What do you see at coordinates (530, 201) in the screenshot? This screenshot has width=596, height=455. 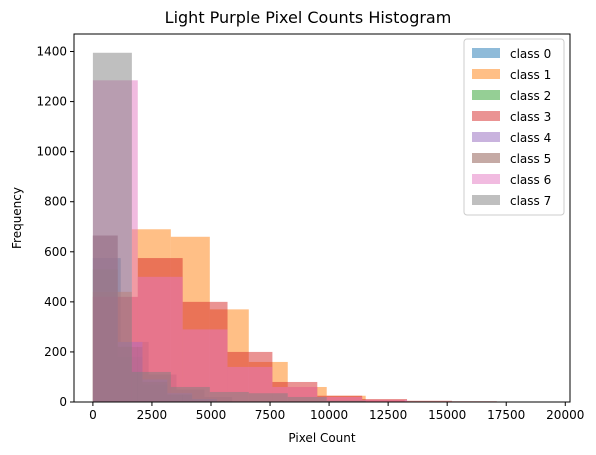 I see `legend-label: class 7` at bounding box center [530, 201].